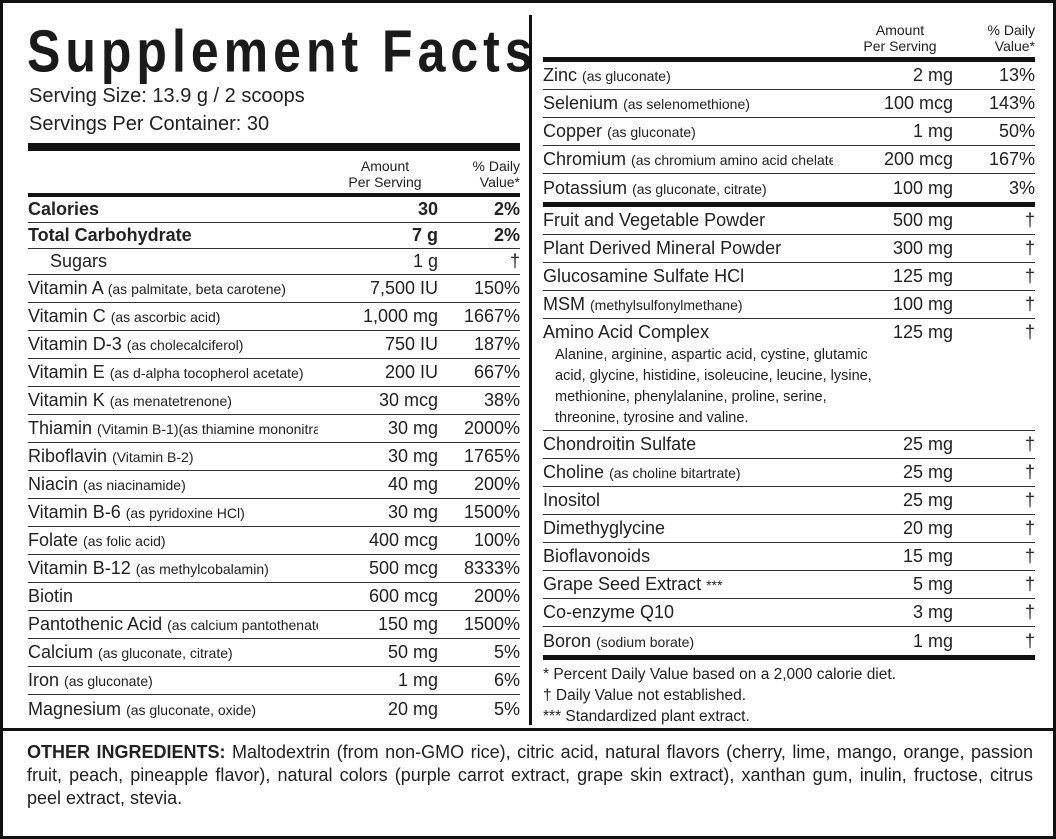 This screenshot has width=1056, height=839. What do you see at coordinates (173, 288) in the screenshot?
I see `nutrient-name: Vitamin A (as palmitate, beta carotene)` at bounding box center [173, 288].